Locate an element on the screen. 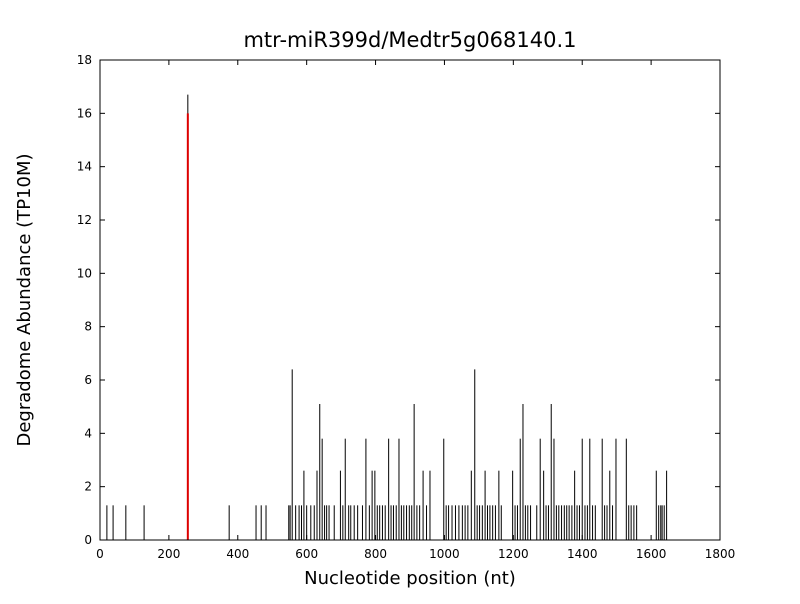 This screenshot has height=604, width=800. y-tick-label: 14 is located at coordinates (84, 167).